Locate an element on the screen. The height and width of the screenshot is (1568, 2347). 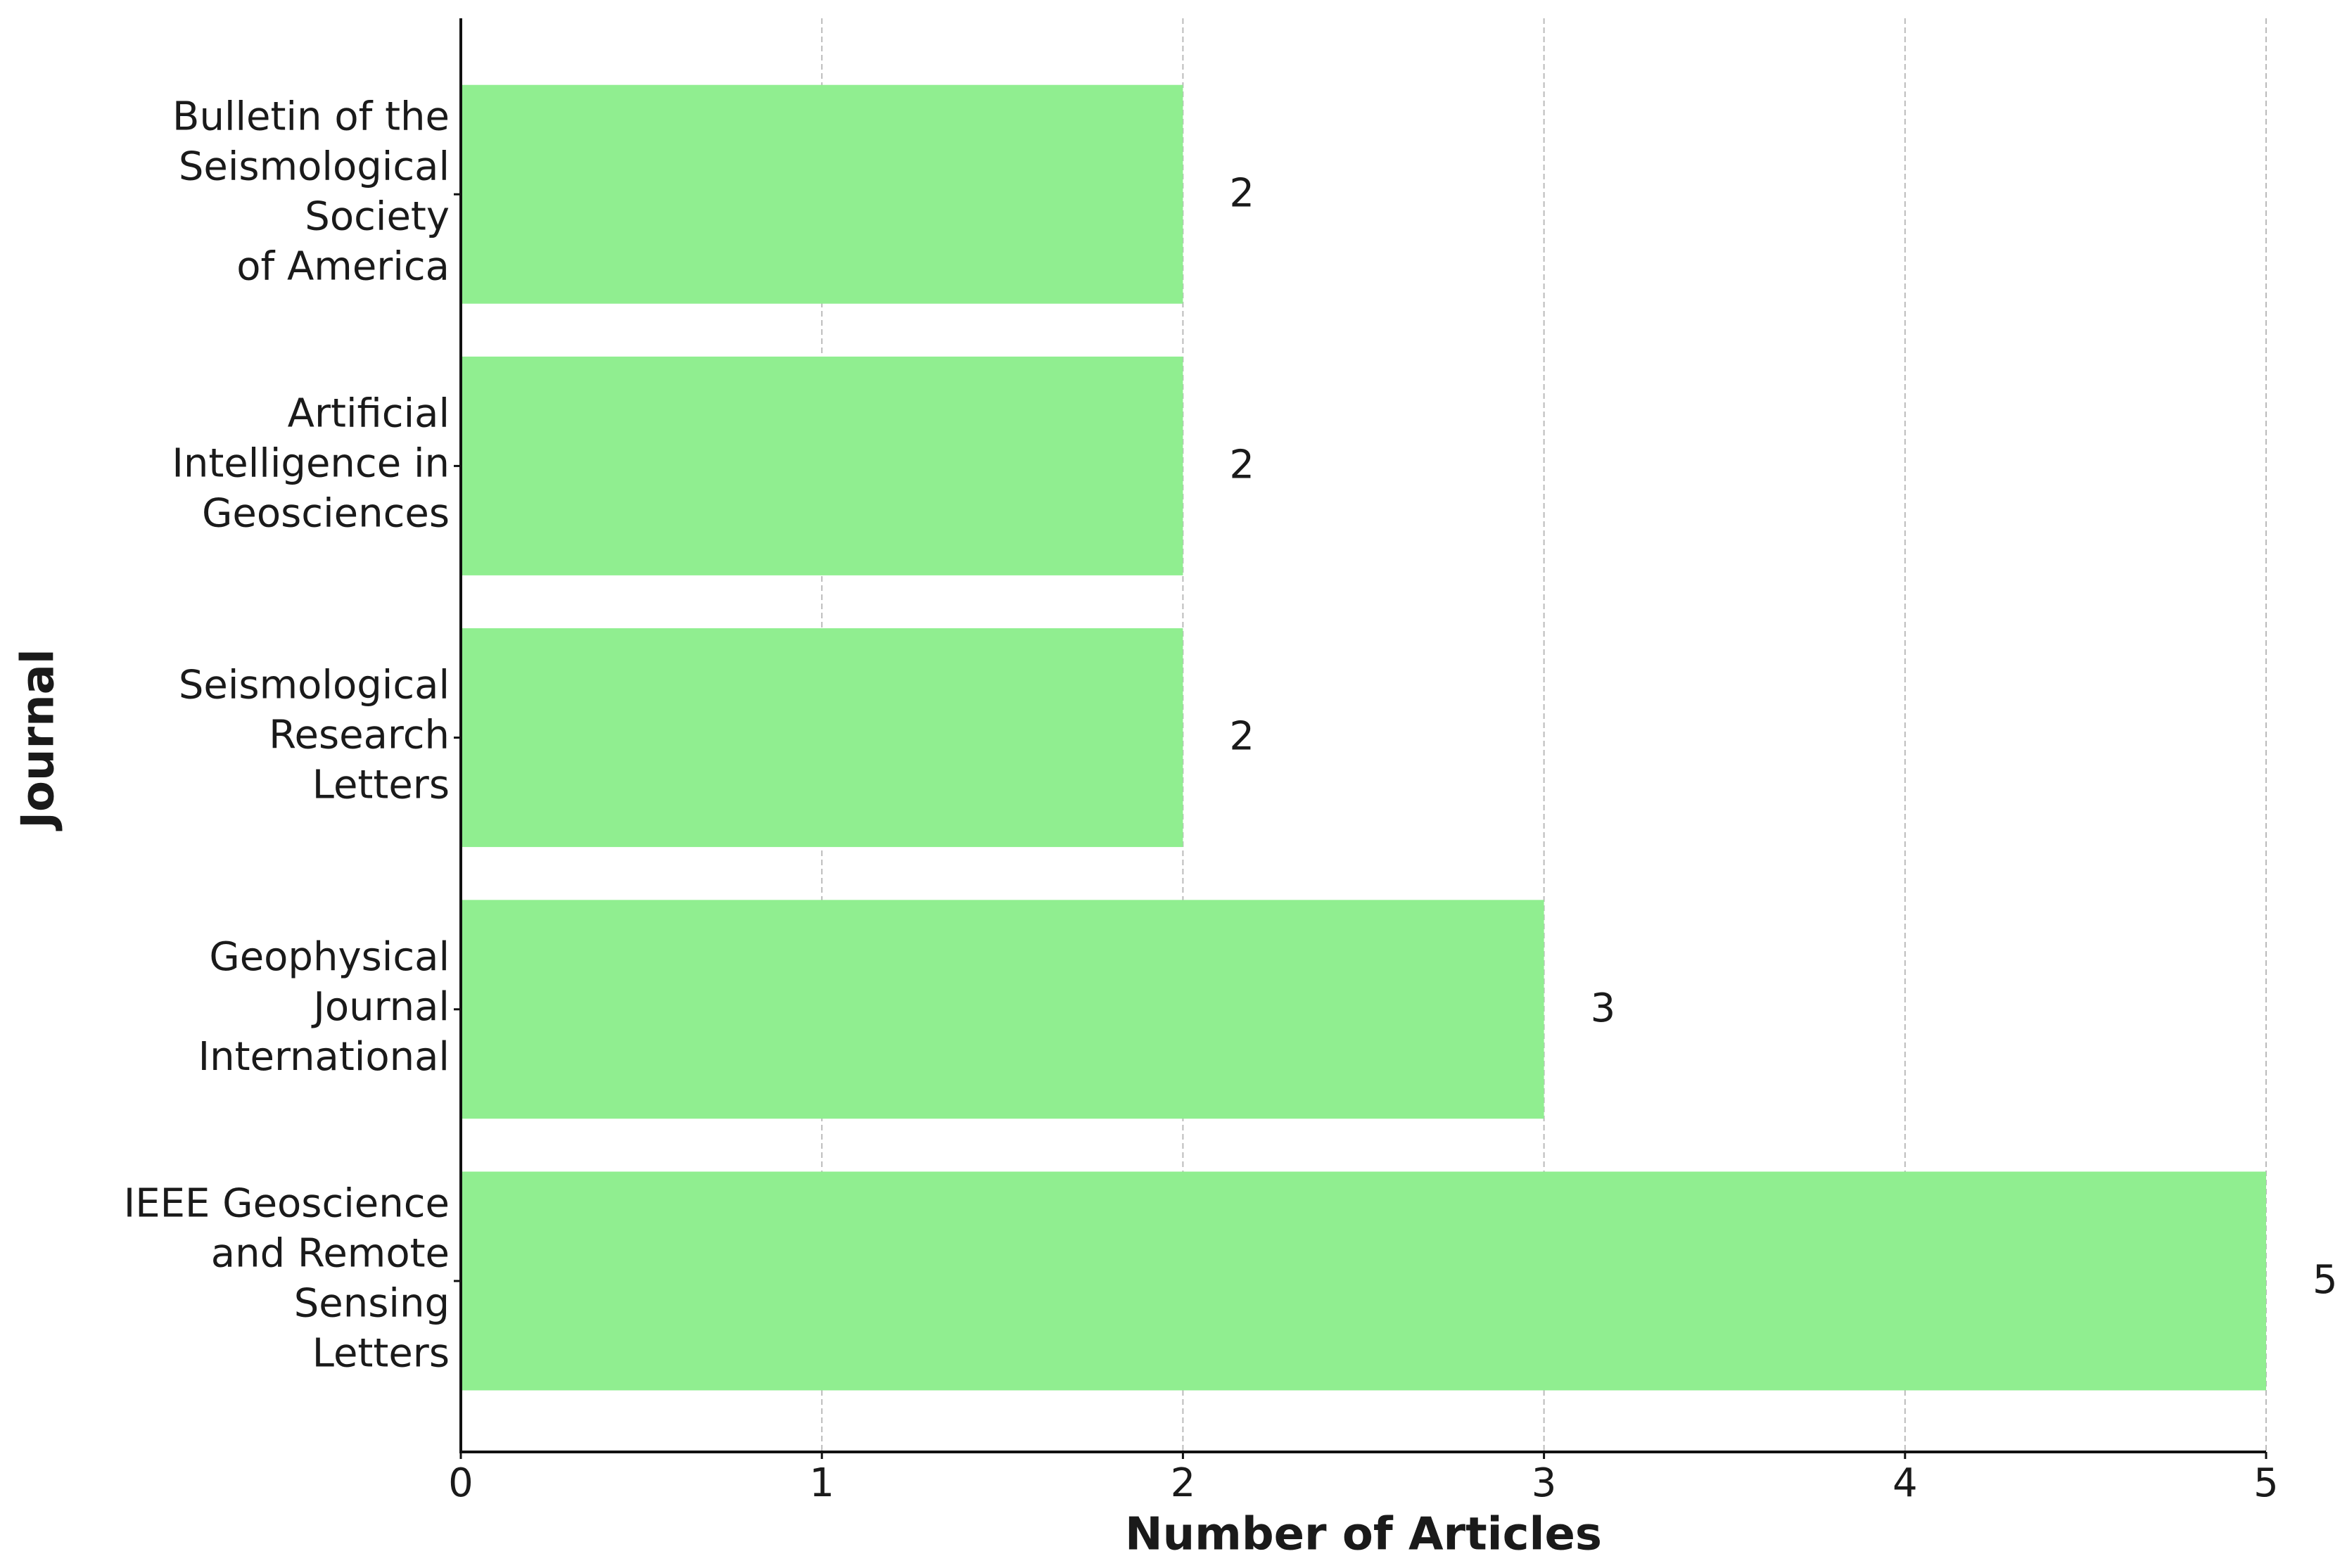
y-axis-title: Journal is located at coordinates (39, 740).